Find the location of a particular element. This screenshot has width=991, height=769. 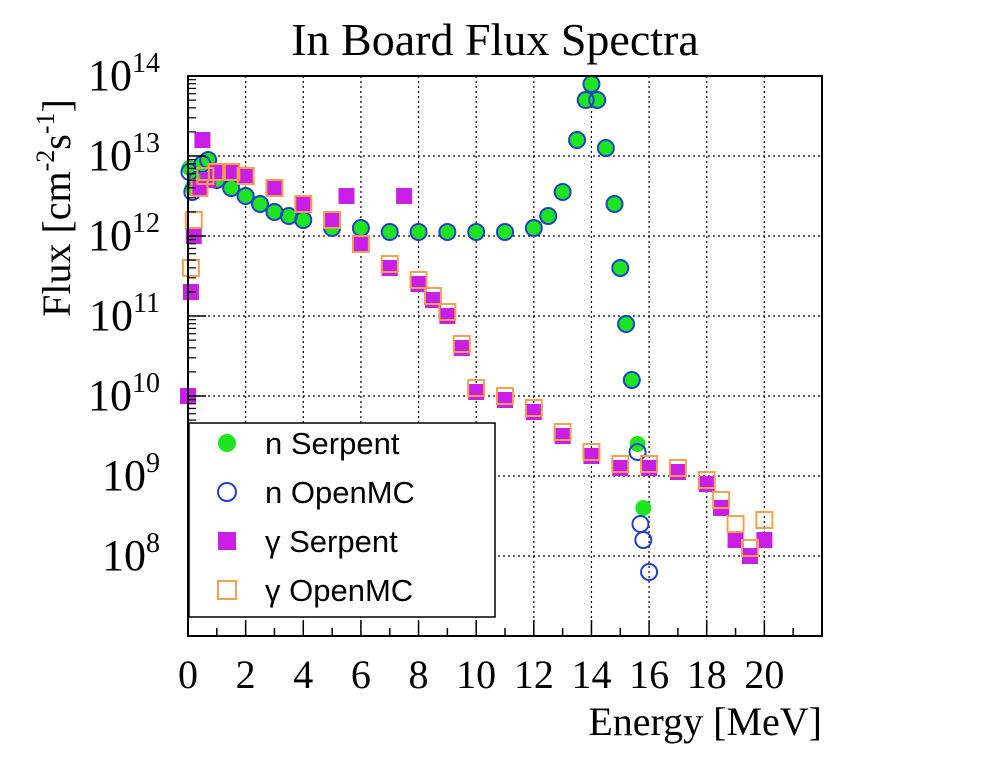

y-axis-label-end: ] is located at coordinates (56, 105).